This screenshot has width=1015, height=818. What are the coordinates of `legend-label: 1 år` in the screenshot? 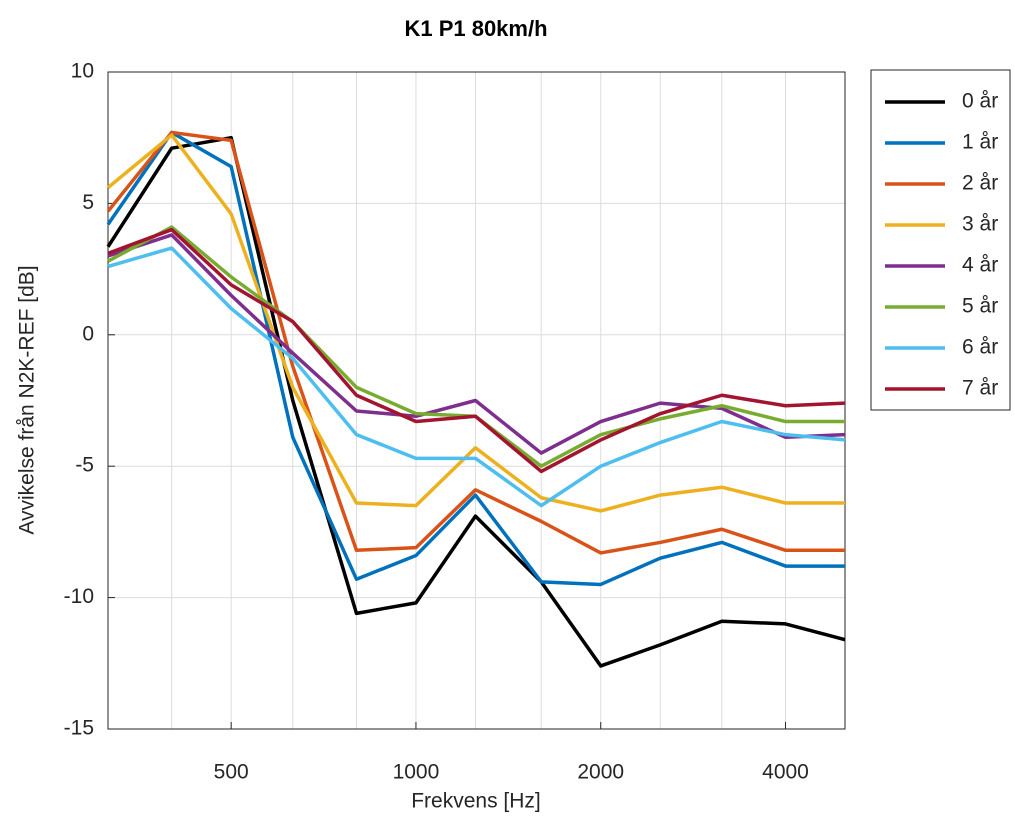 It's located at (980, 142).